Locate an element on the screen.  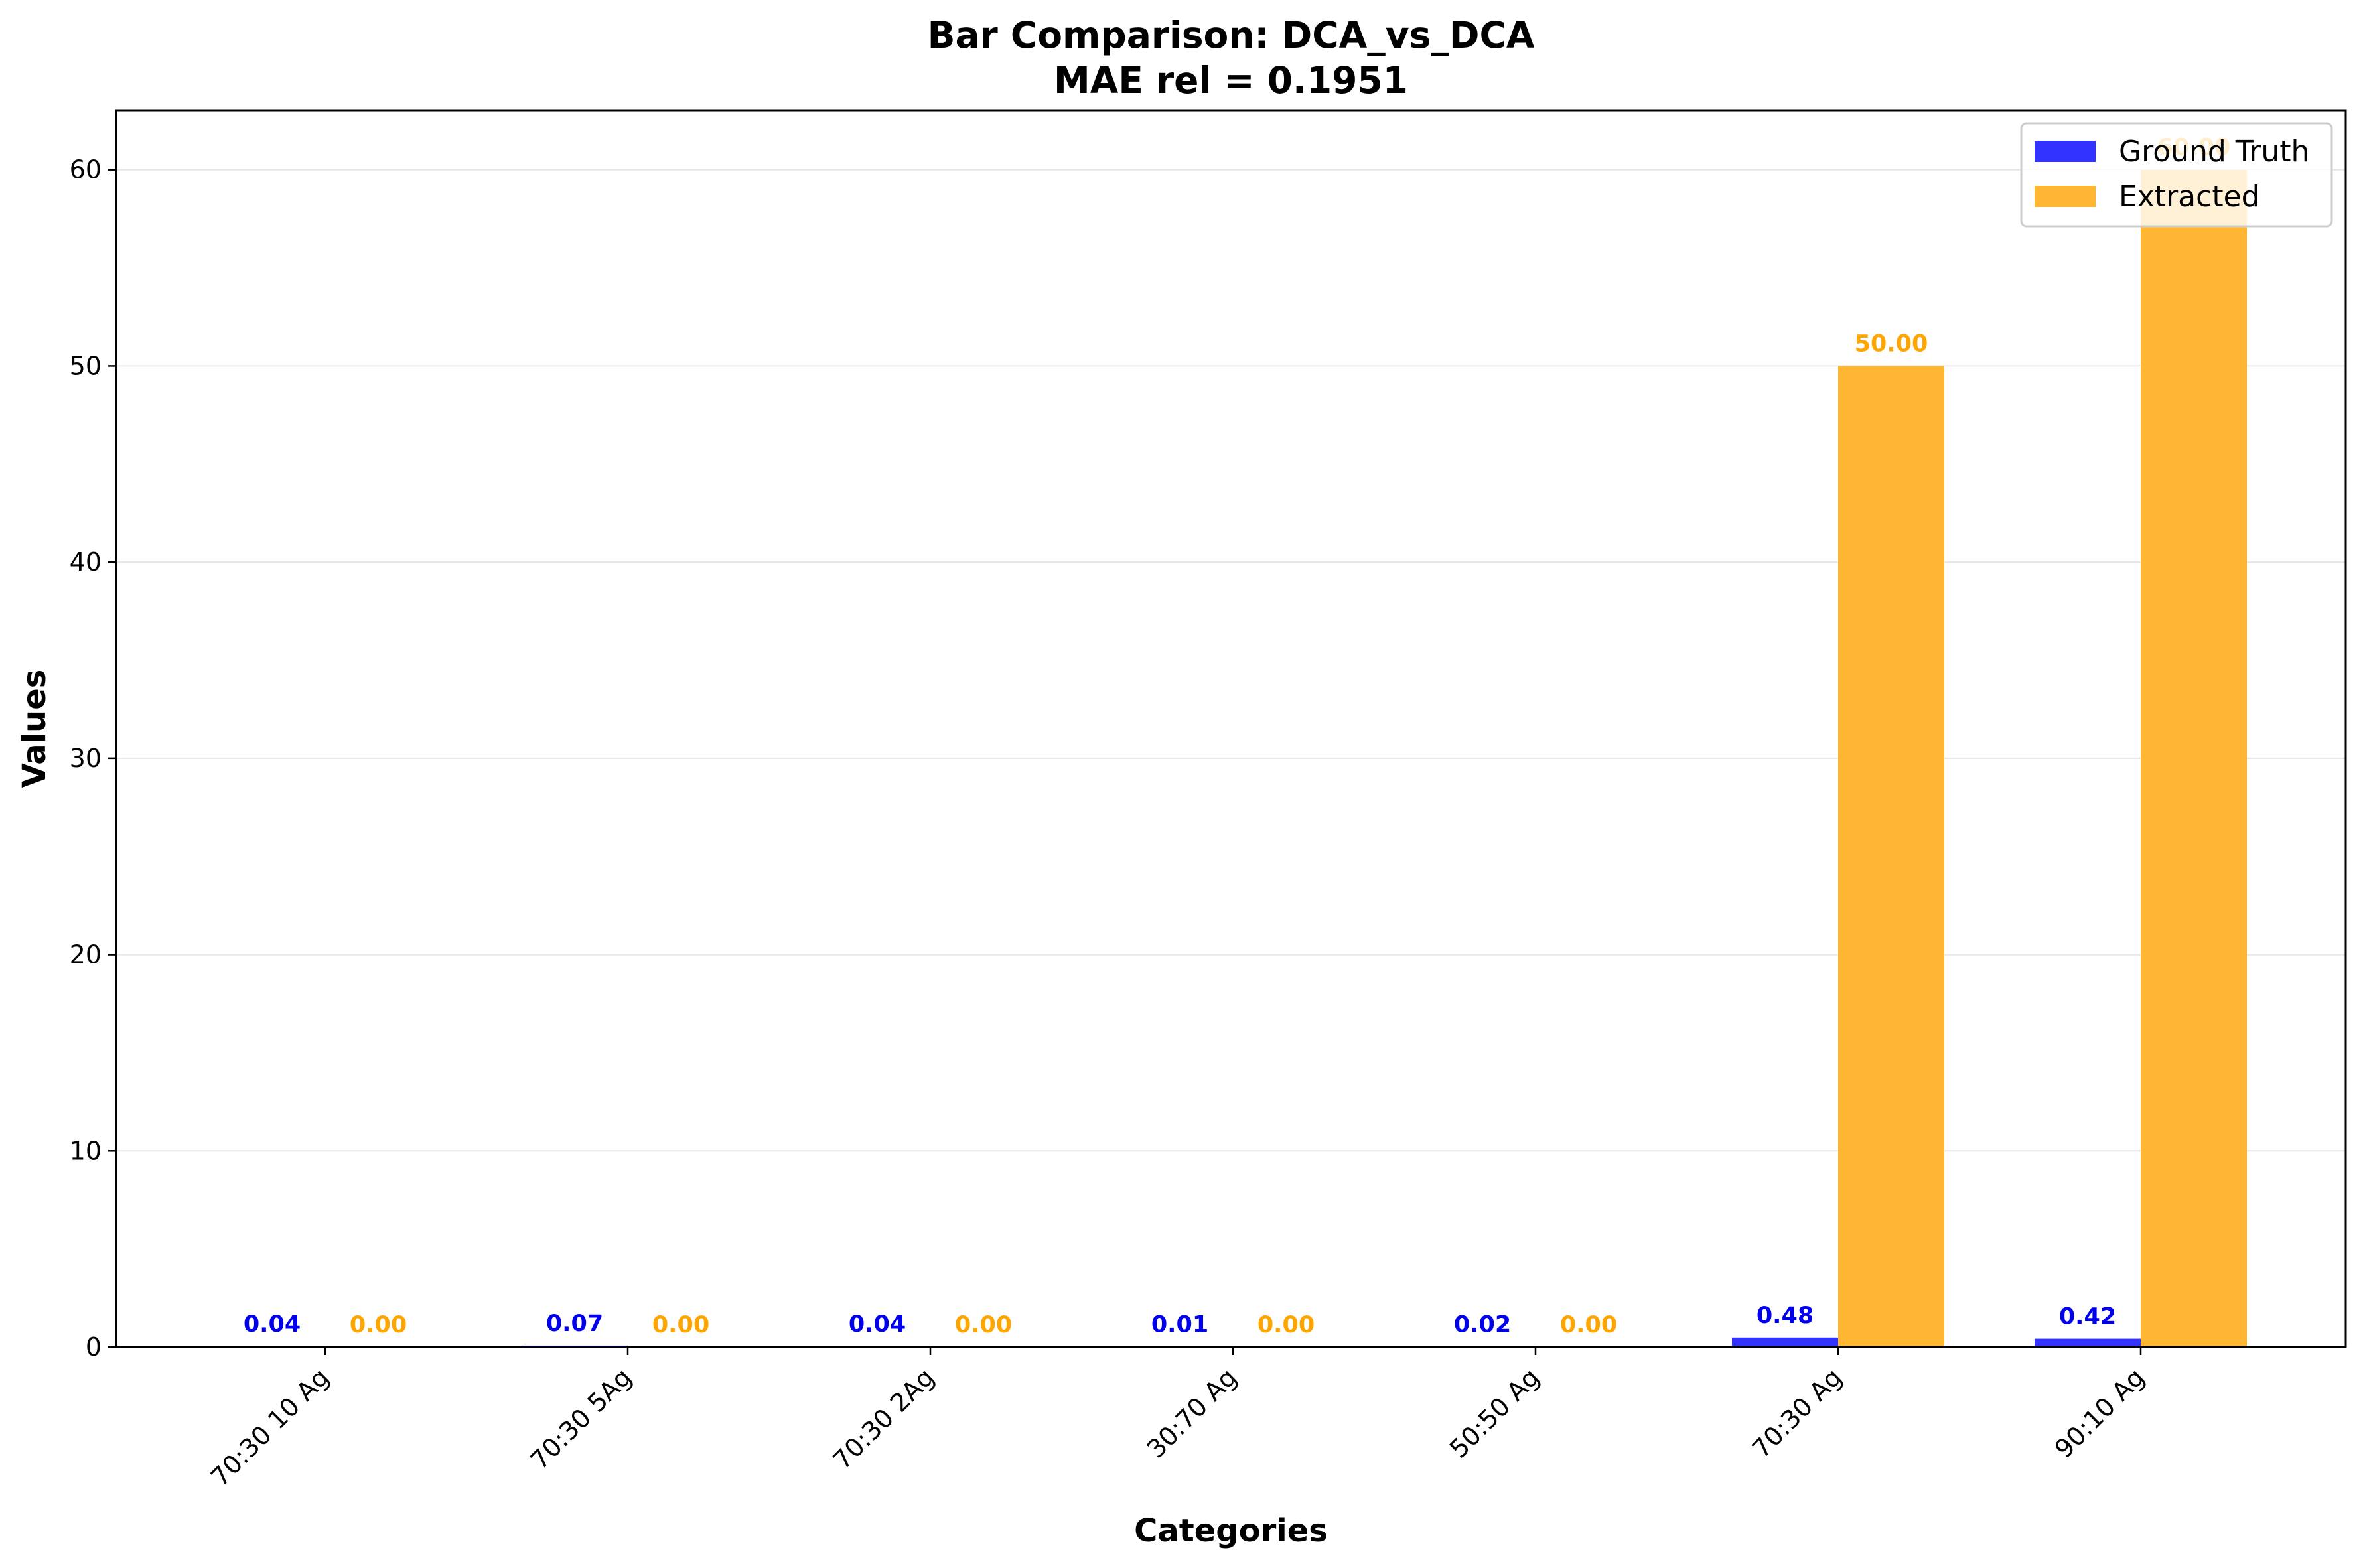
x-tick-label: 70:30 5Ag is located at coordinates (581, 1418).